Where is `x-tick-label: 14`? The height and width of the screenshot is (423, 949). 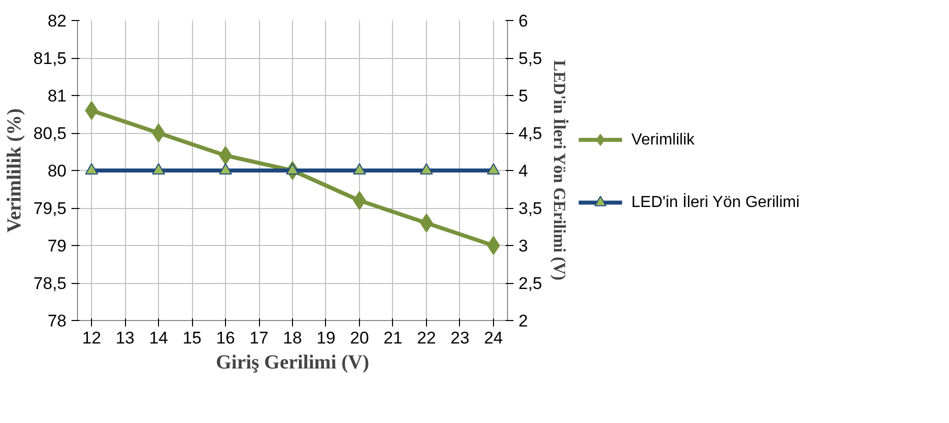
x-tick-label: 14 is located at coordinates (158, 338).